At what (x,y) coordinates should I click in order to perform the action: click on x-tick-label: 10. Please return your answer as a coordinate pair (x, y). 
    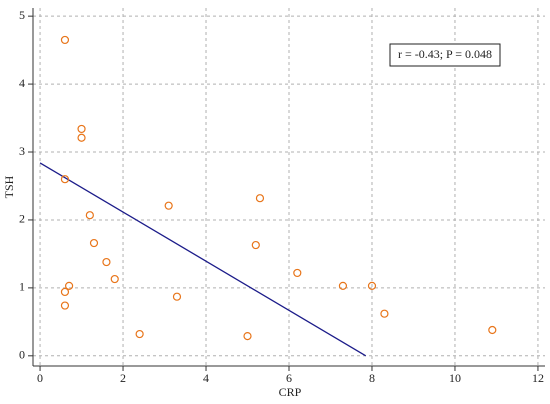
    Looking at the image, I should click on (455, 378).